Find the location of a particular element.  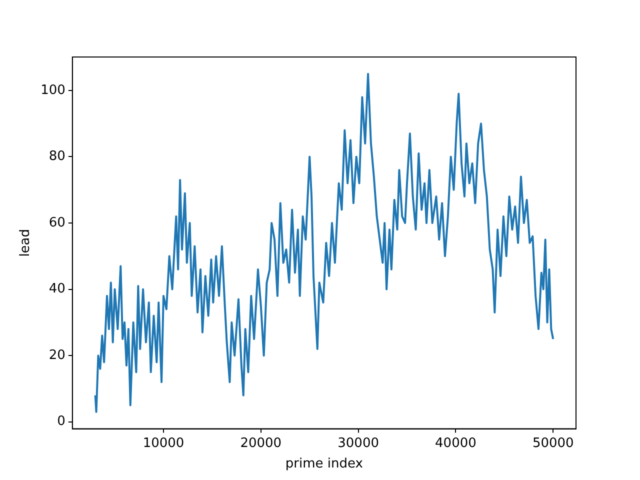

y-tick-label: 0 is located at coordinates (61, 422).